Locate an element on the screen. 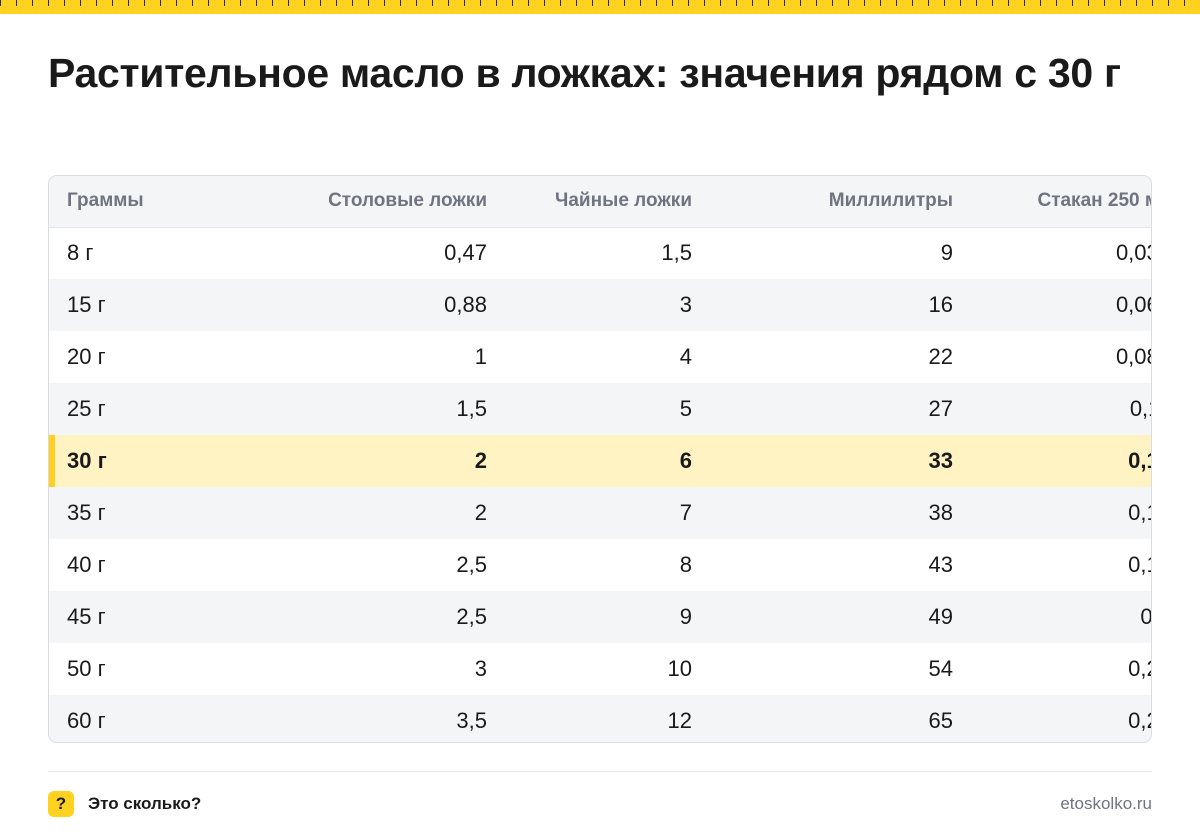 The width and height of the screenshot is (1200, 836). cell-teaspoons: 10 is located at coordinates (679, 668).